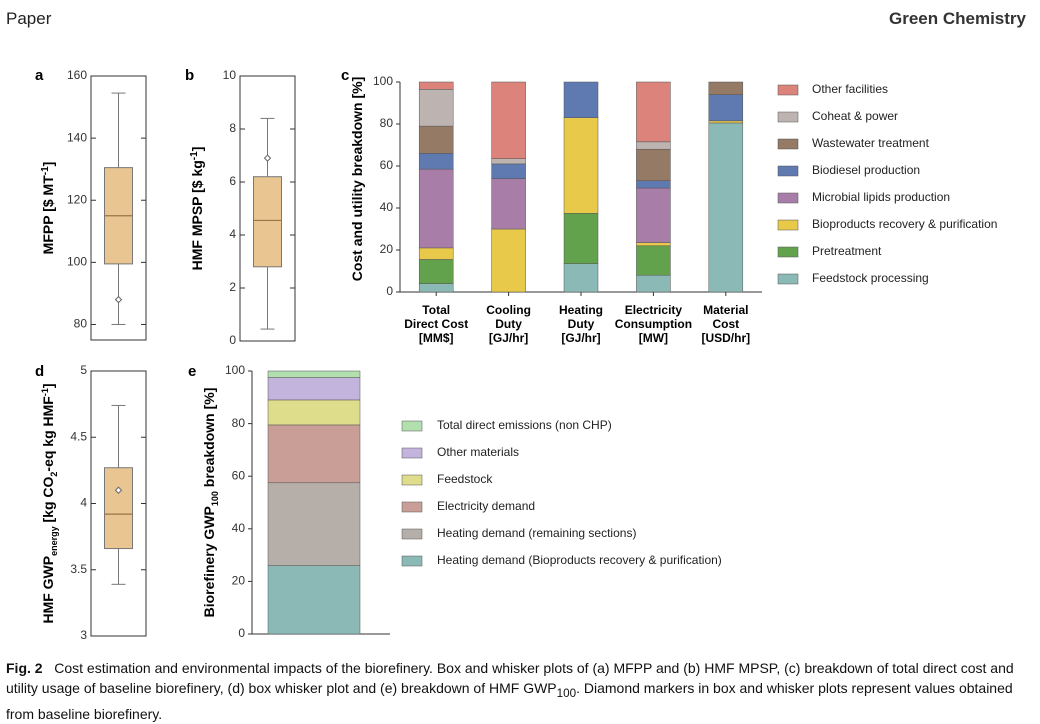 The height and width of the screenshot is (724, 1040). Describe the element at coordinates (566, 693) in the screenshot. I see `caption-subscript: 100` at that location.